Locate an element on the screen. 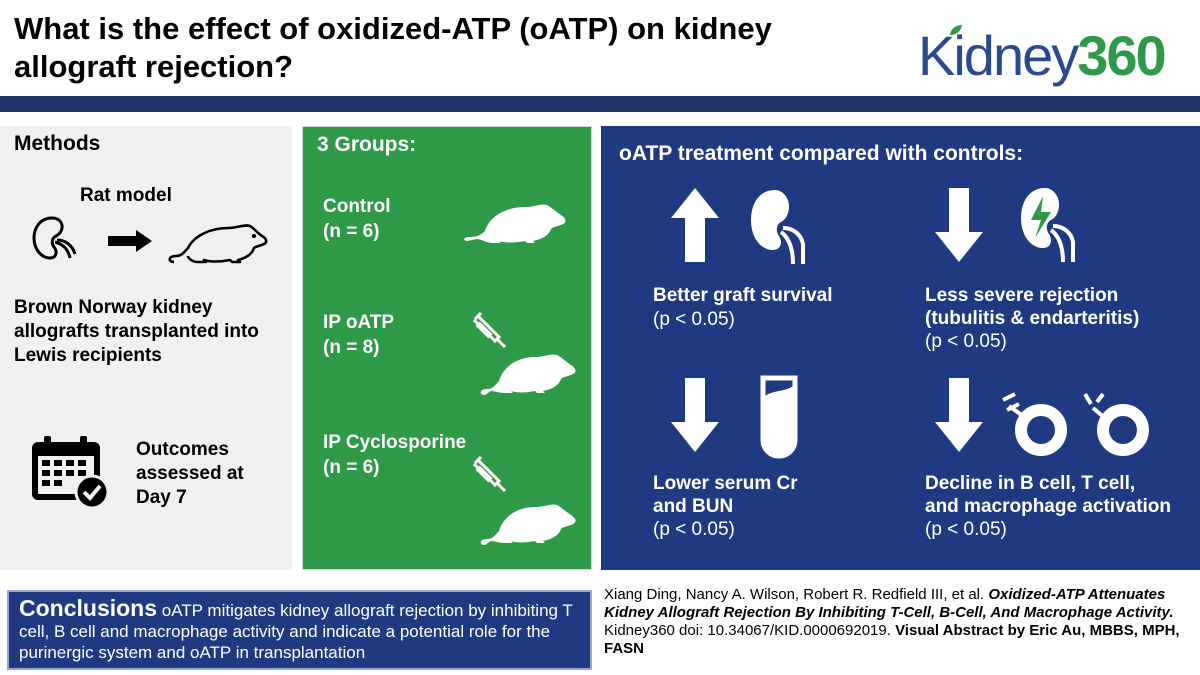  result-3-p: (p < 0.05) is located at coordinates (694, 529).